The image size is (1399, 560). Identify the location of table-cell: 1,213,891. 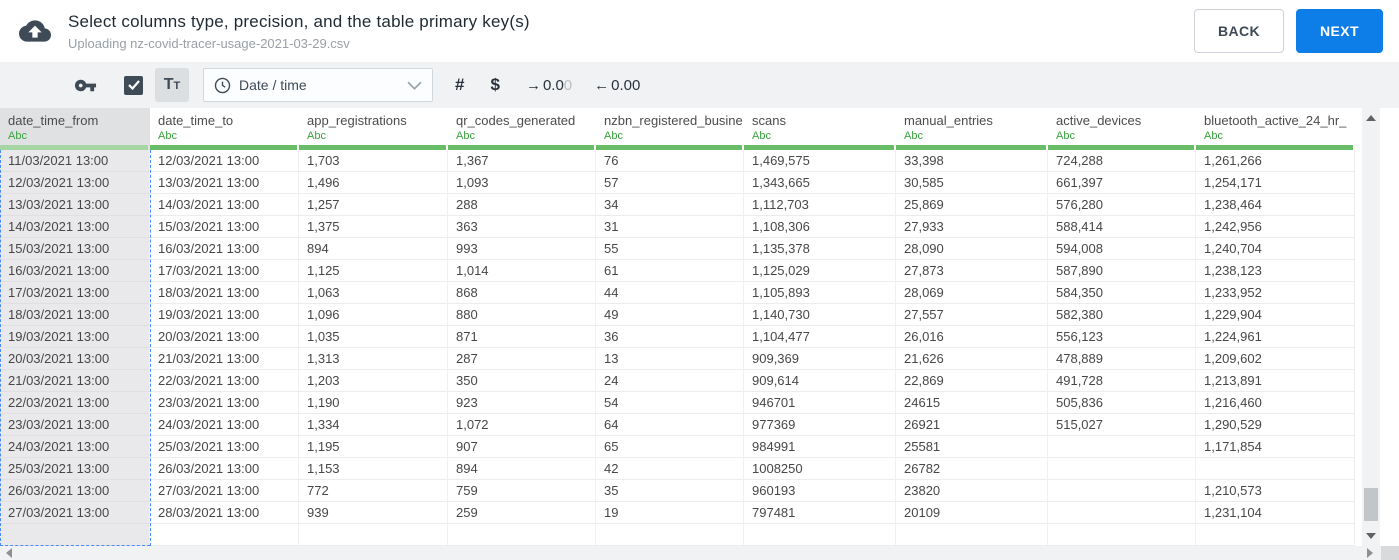
(1275, 381).